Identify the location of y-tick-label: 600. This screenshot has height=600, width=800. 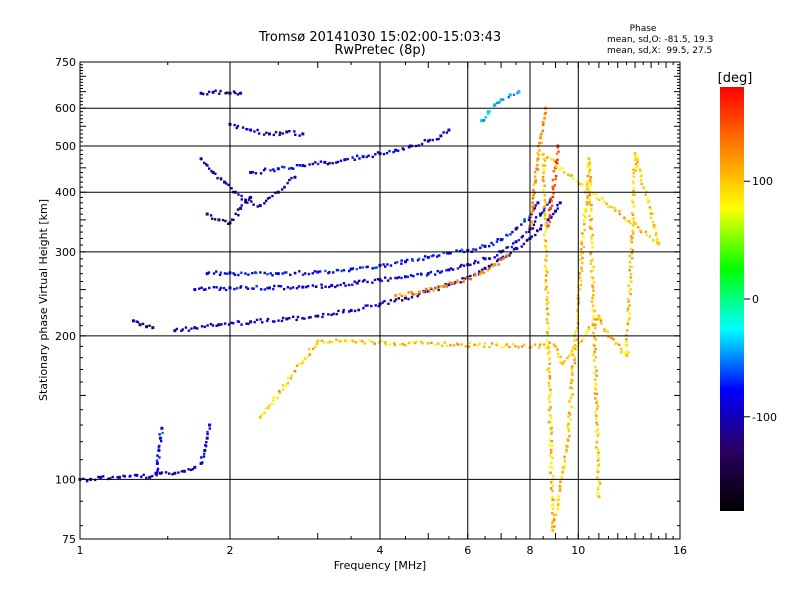
(65, 108).